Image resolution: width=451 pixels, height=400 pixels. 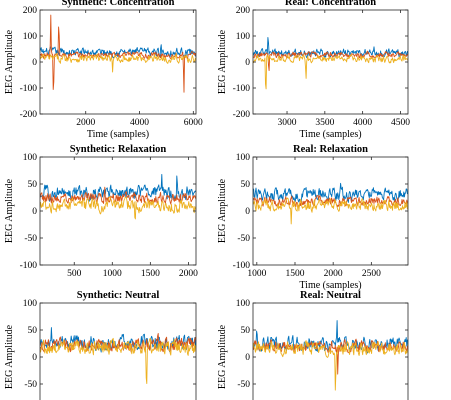 What do you see at coordinates (324, 123) in the screenshot?
I see `x-tick-label: 3500` at bounding box center [324, 123].